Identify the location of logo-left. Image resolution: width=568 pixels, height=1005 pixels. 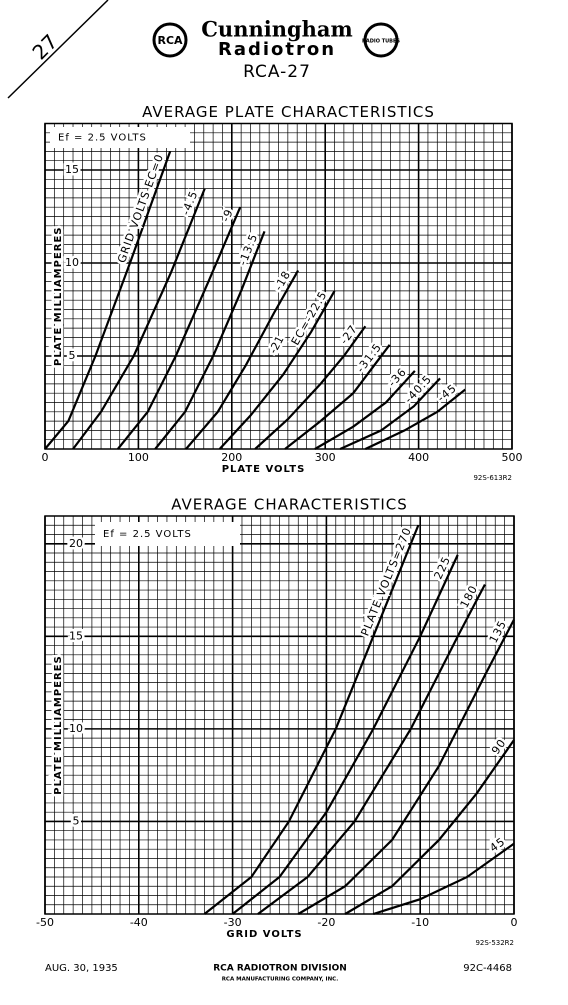
(170, 40).